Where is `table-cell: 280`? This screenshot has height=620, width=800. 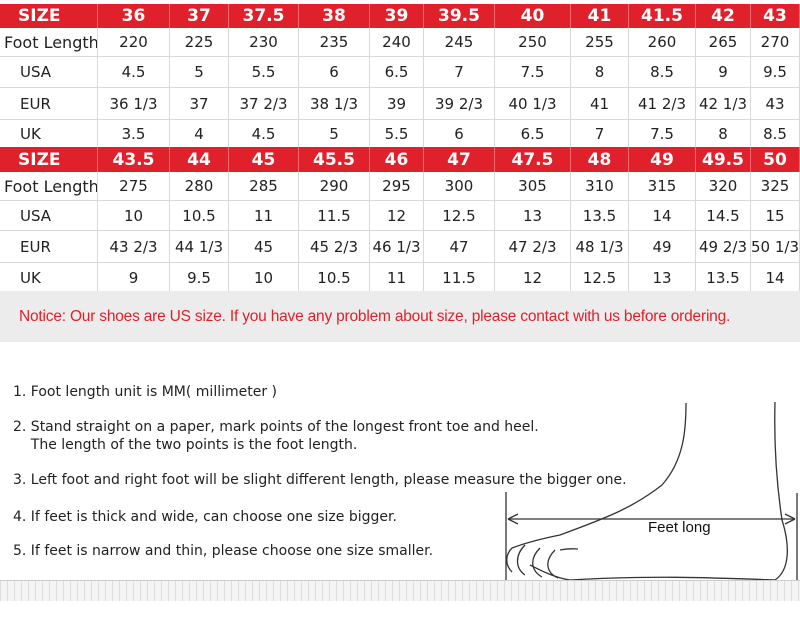
table-cell: 280 is located at coordinates (199, 186).